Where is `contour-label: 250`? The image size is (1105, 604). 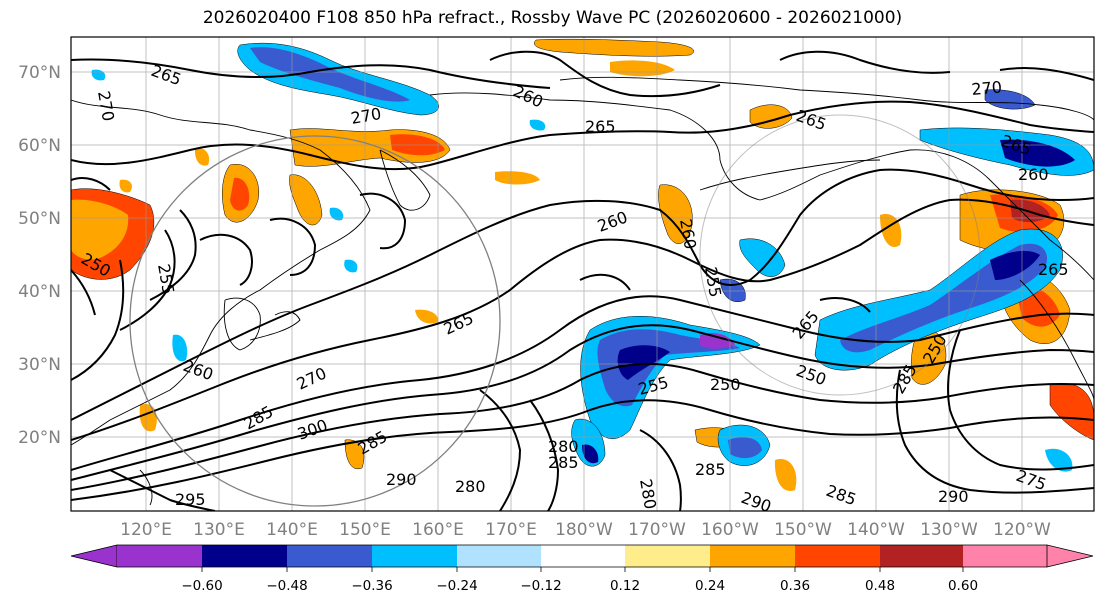
contour-label: 250 is located at coordinates (725, 384).